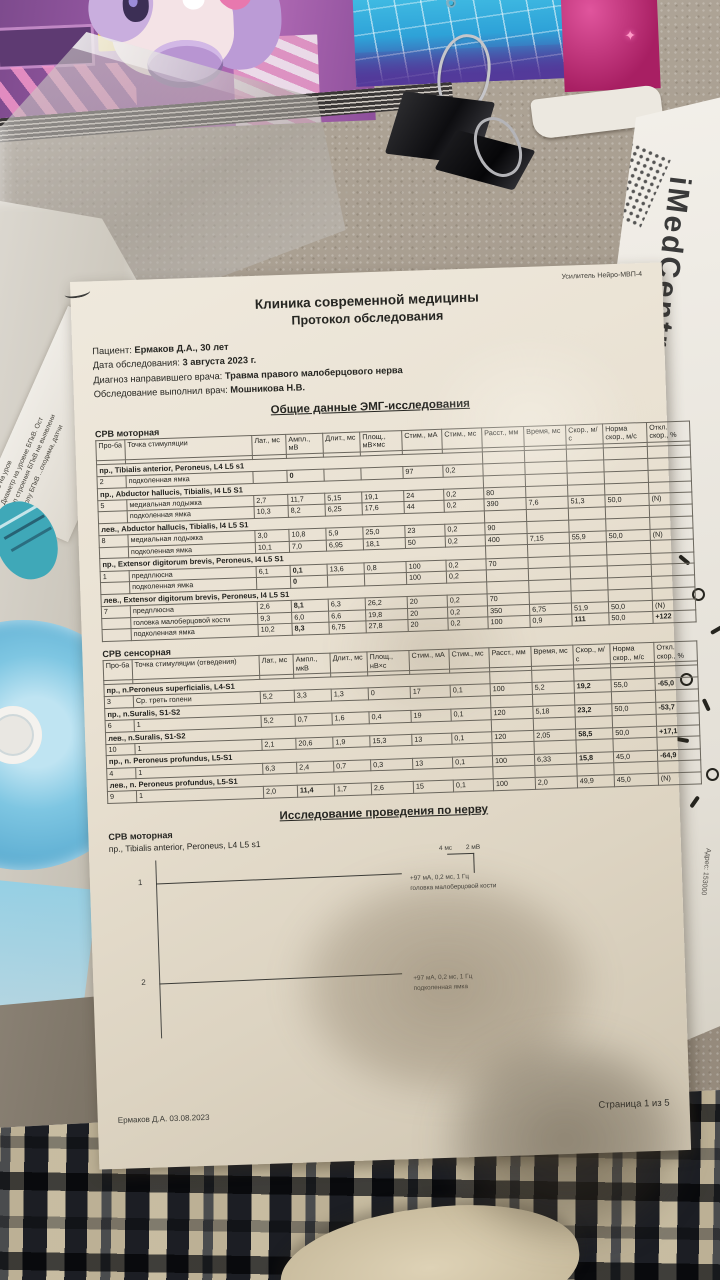  What do you see at coordinates (430, 650) in the screenshot?
I see `soft-shadow` at bounding box center [430, 650].